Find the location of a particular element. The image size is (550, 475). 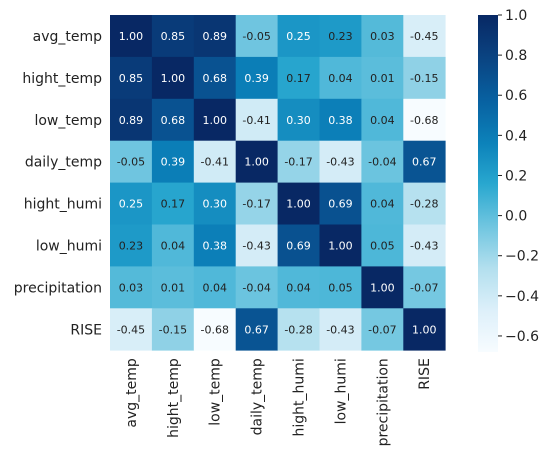

cell-value-label: -0.15 is located at coordinates (424, 78).